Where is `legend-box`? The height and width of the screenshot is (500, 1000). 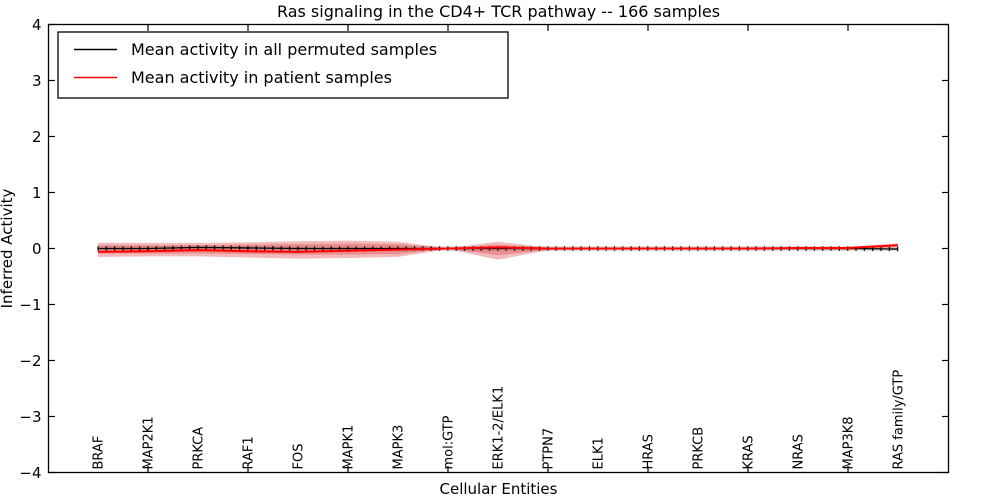
legend-box is located at coordinates (283, 65).